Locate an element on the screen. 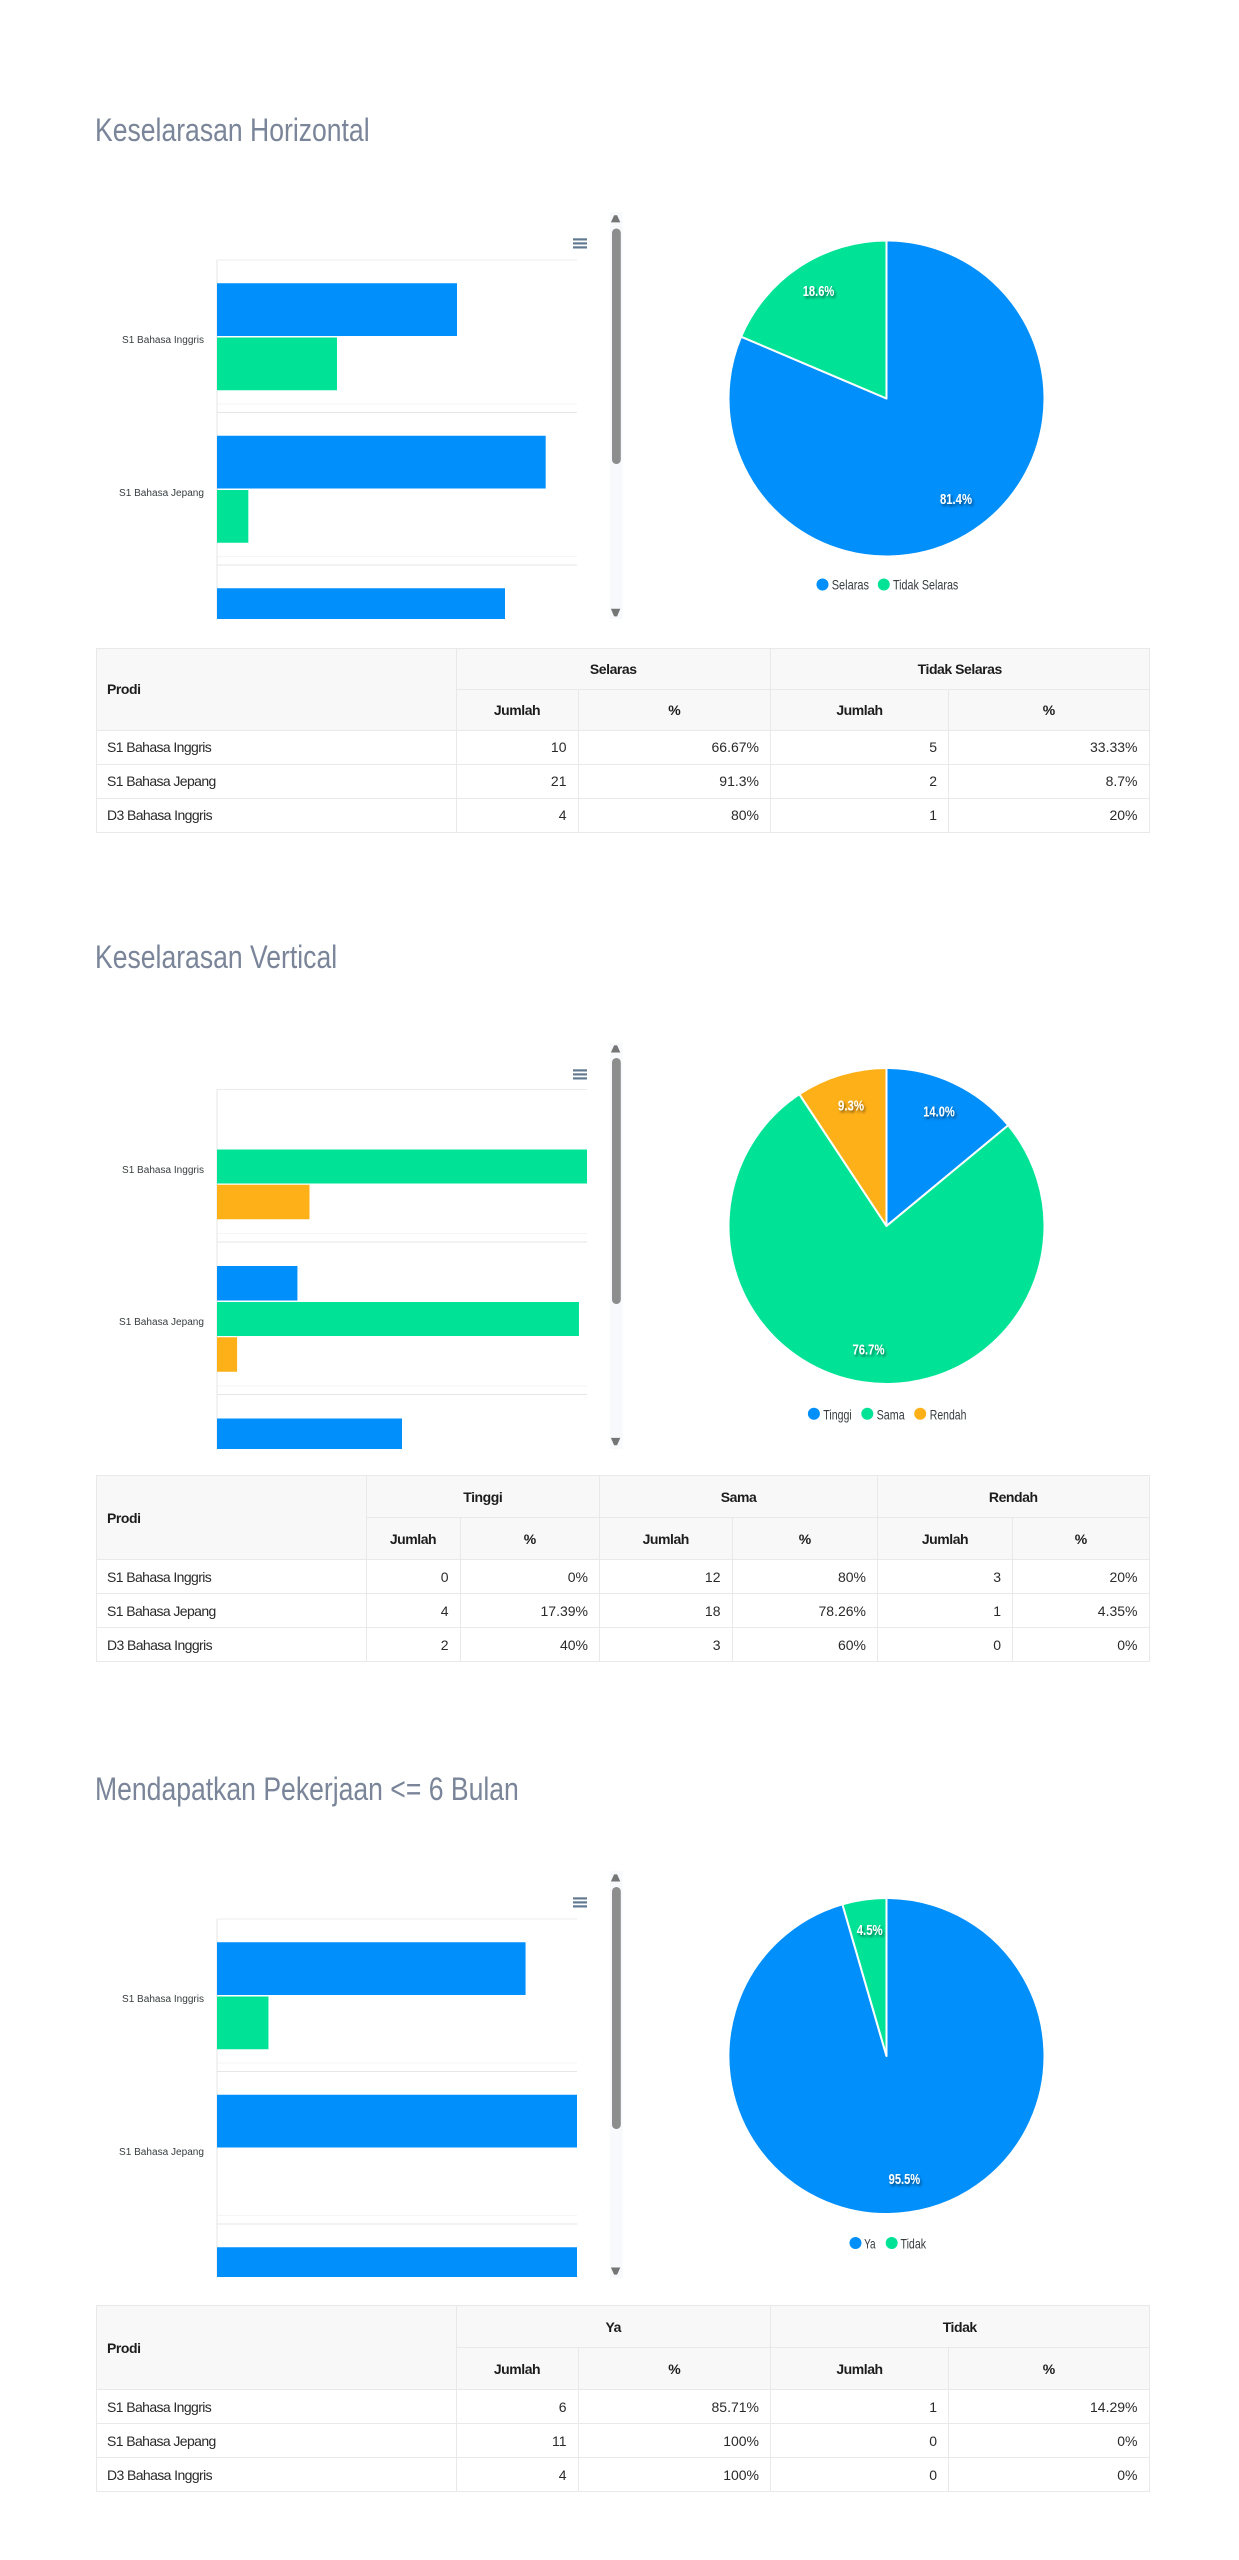  svg-text: Tidak is located at coordinates (914, 2244).